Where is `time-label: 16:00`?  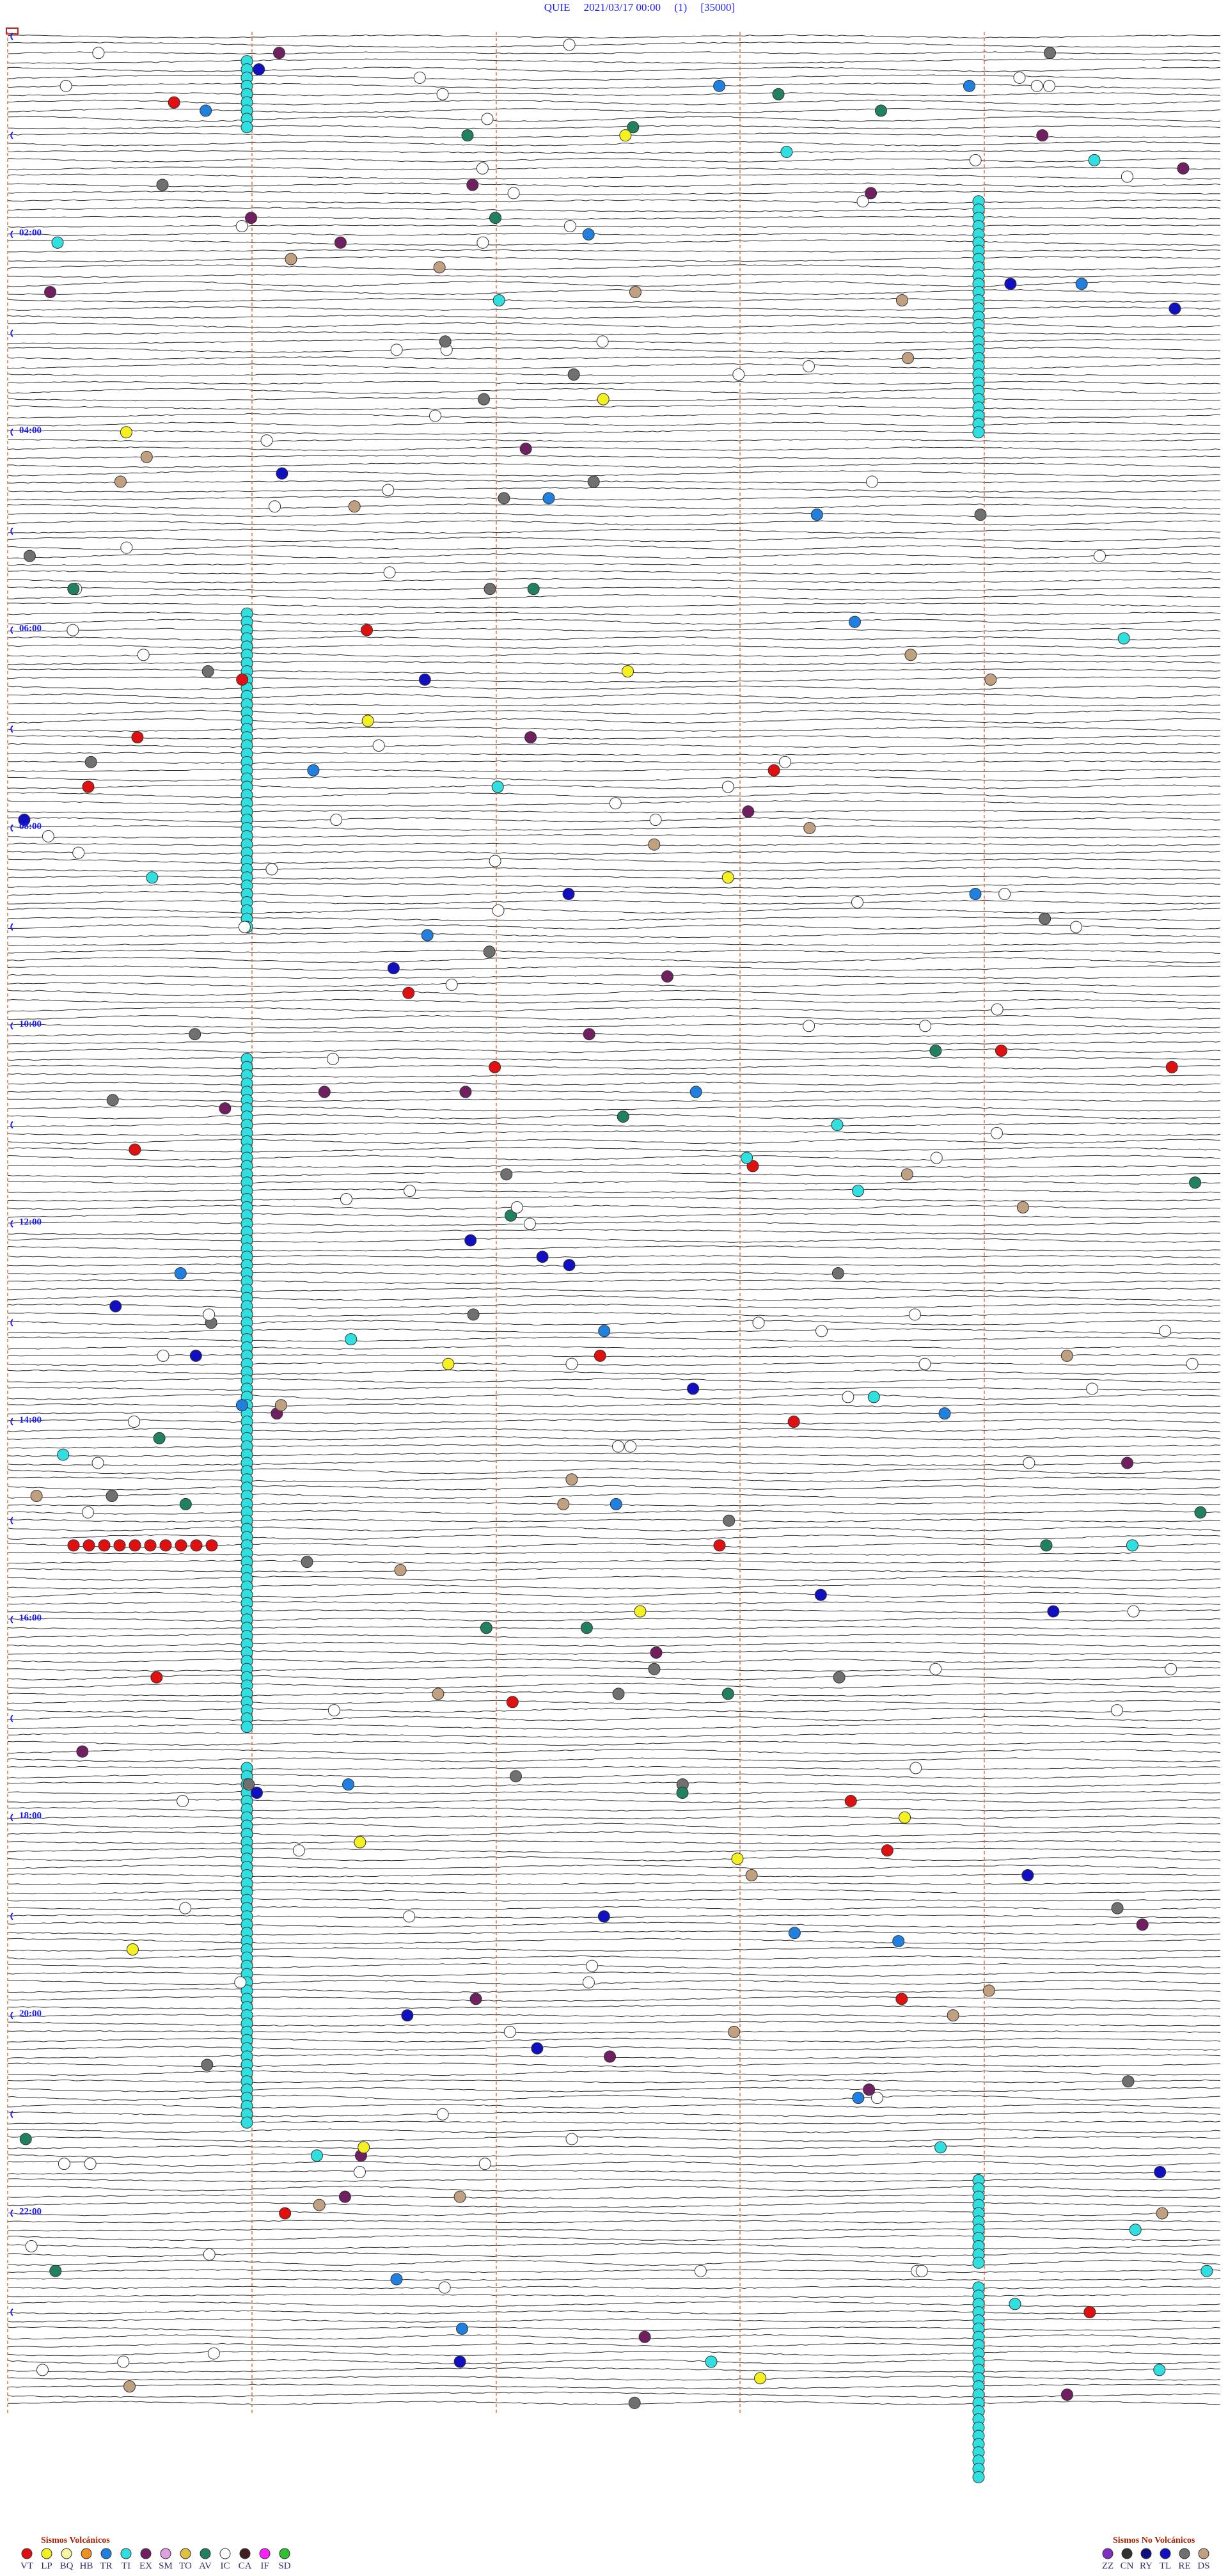 time-label: 16:00 is located at coordinates (30, 1618).